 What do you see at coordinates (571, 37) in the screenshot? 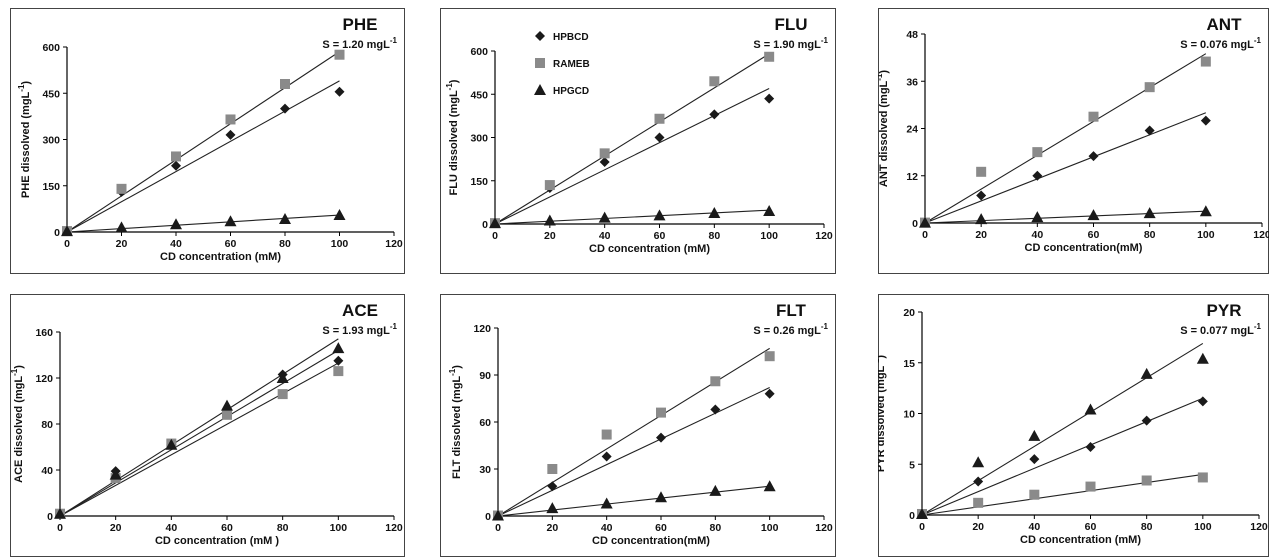
I see `legend-label-hpbcd: HPBCD` at bounding box center [571, 37].